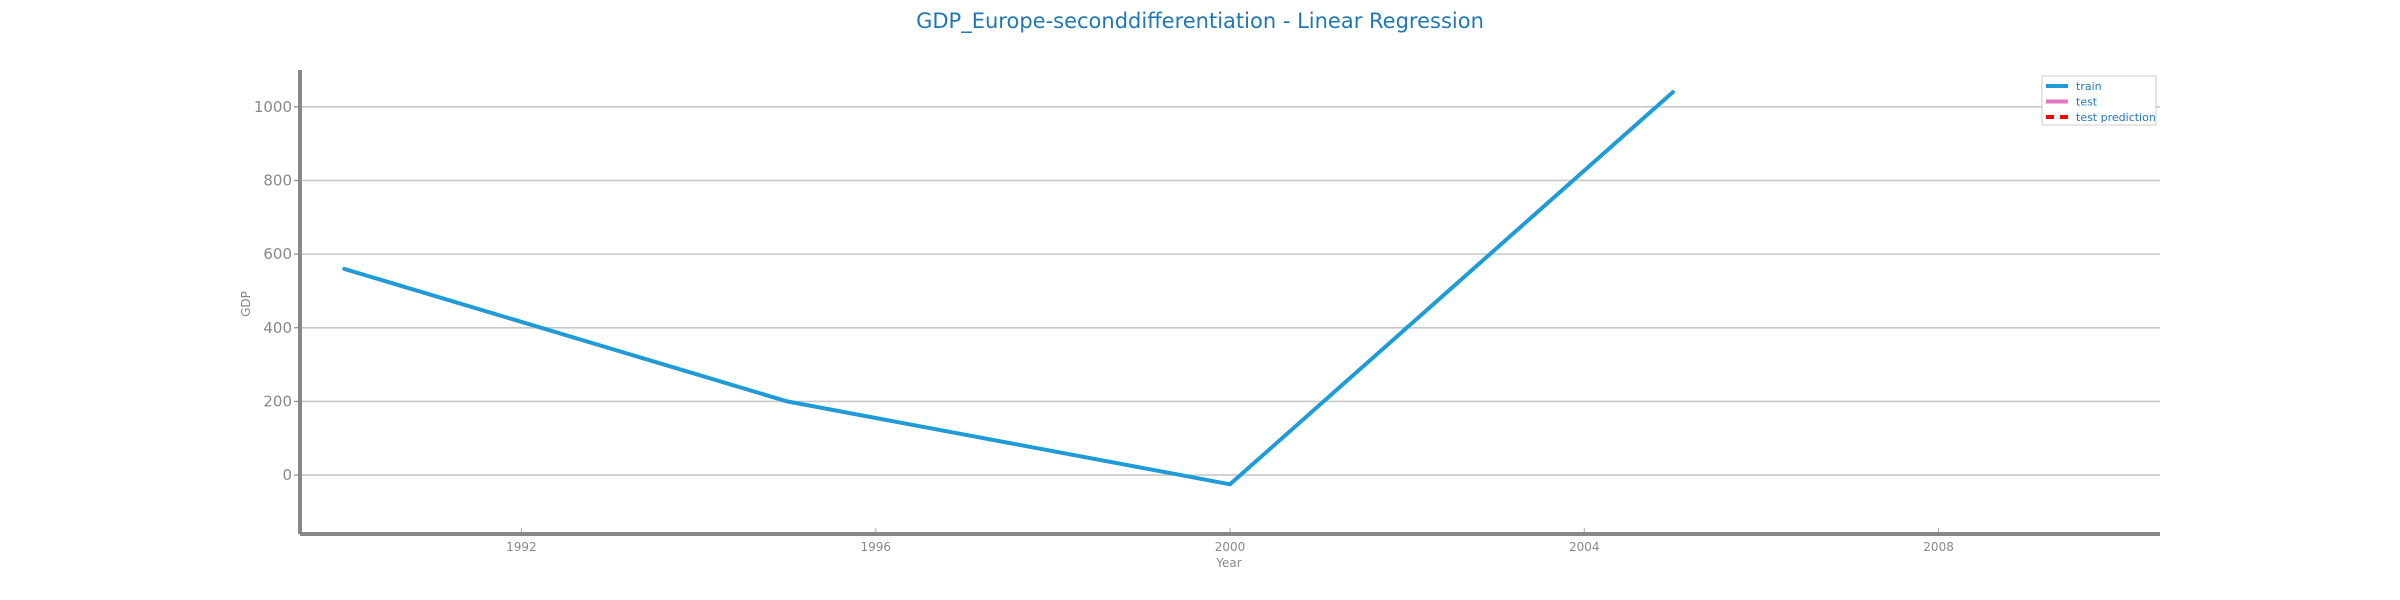 The height and width of the screenshot is (600, 2400). What do you see at coordinates (277, 328) in the screenshot?
I see `y-tick-label: 400` at bounding box center [277, 328].